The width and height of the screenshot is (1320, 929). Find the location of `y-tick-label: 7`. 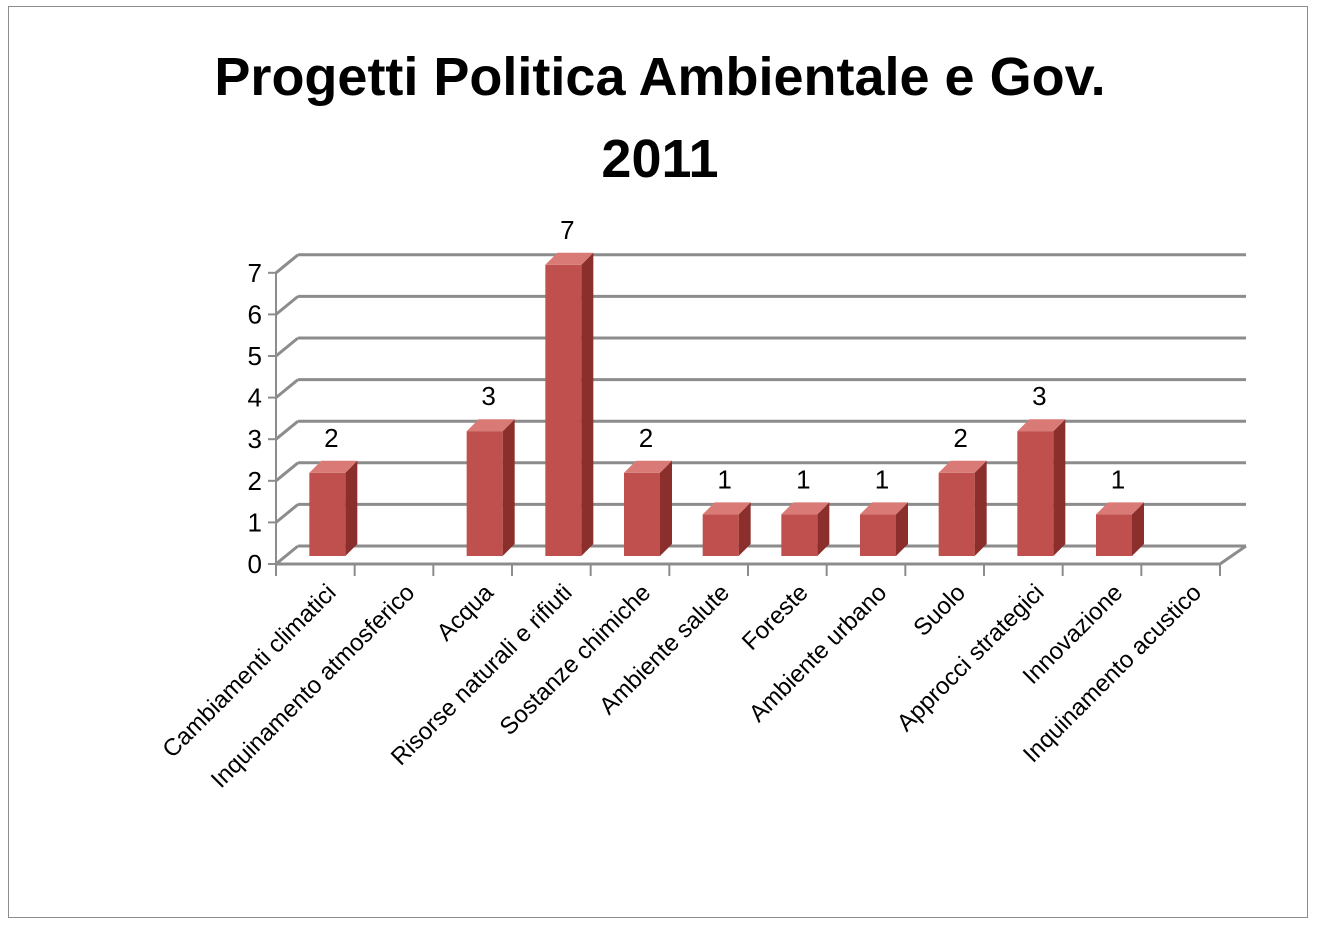

y-tick-label: 7 is located at coordinates (255, 273).